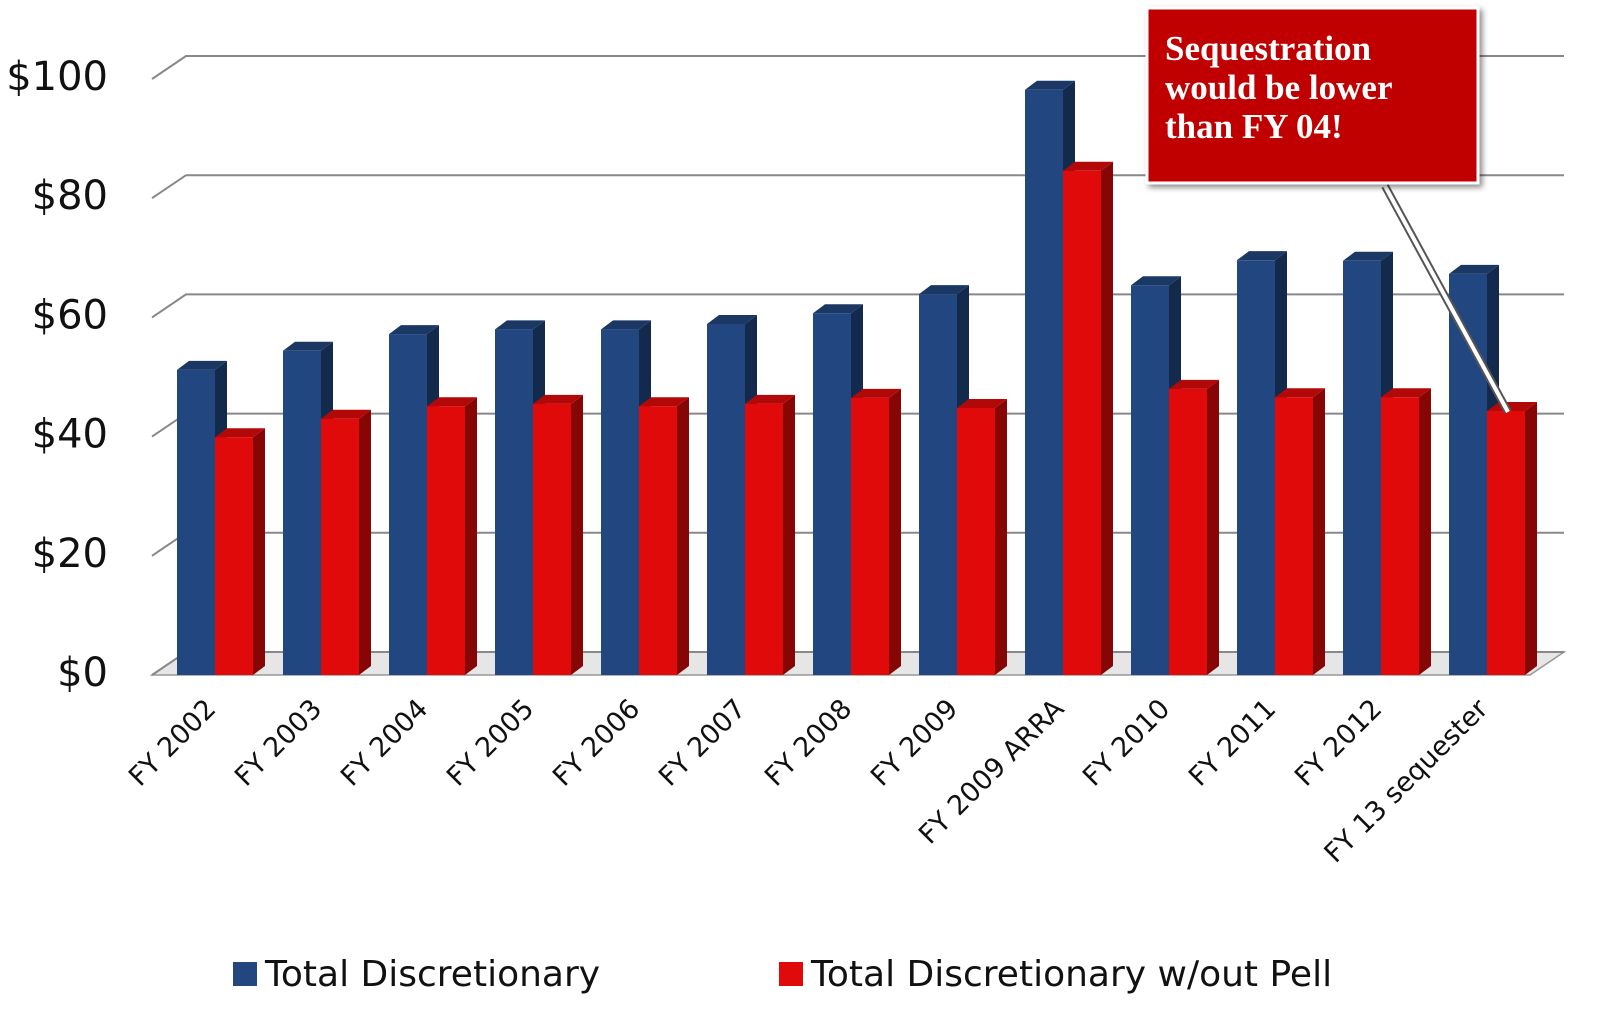 Image resolution: width=1616 pixels, height=1028 pixels. What do you see at coordinates (857, 67) in the screenshot?
I see `grid-line` at bounding box center [857, 67].